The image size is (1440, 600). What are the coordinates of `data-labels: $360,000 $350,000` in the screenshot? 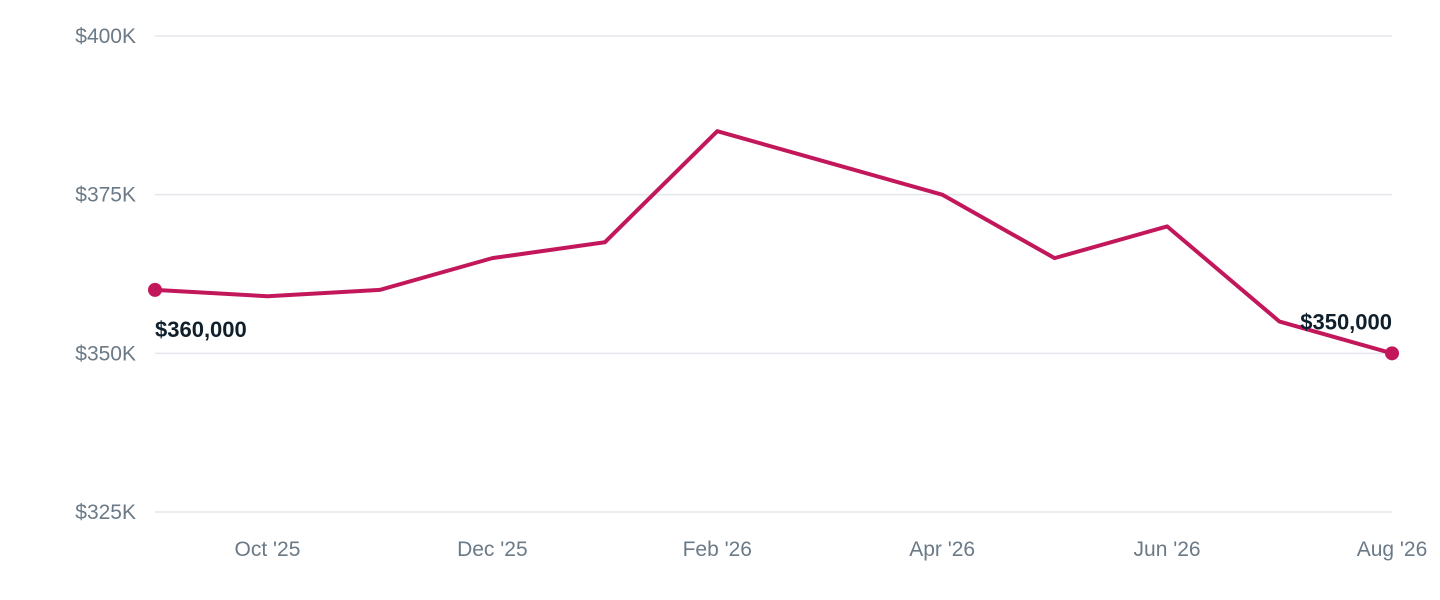 It's located at (773, 325).